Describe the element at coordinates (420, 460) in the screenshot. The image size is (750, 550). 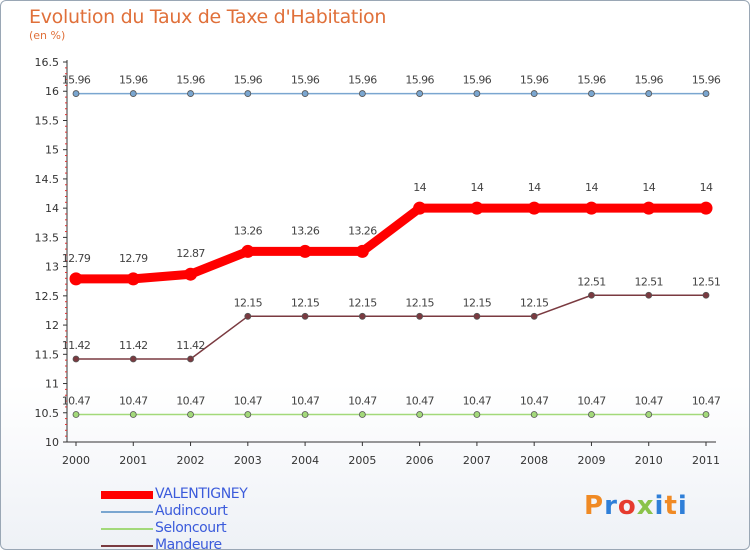
I see `x-tick-label: 2006` at that location.